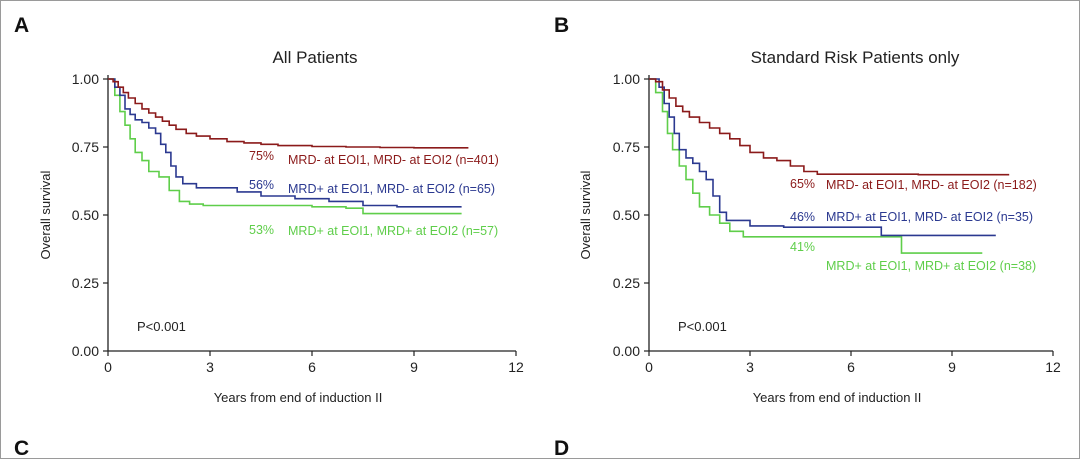 Image resolution: width=1080 pixels, height=461 pixels. What do you see at coordinates (626, 351) in the screenshot?
I see `chart-b-y-tick-label: 0.00` at bounding box center [626, 351].